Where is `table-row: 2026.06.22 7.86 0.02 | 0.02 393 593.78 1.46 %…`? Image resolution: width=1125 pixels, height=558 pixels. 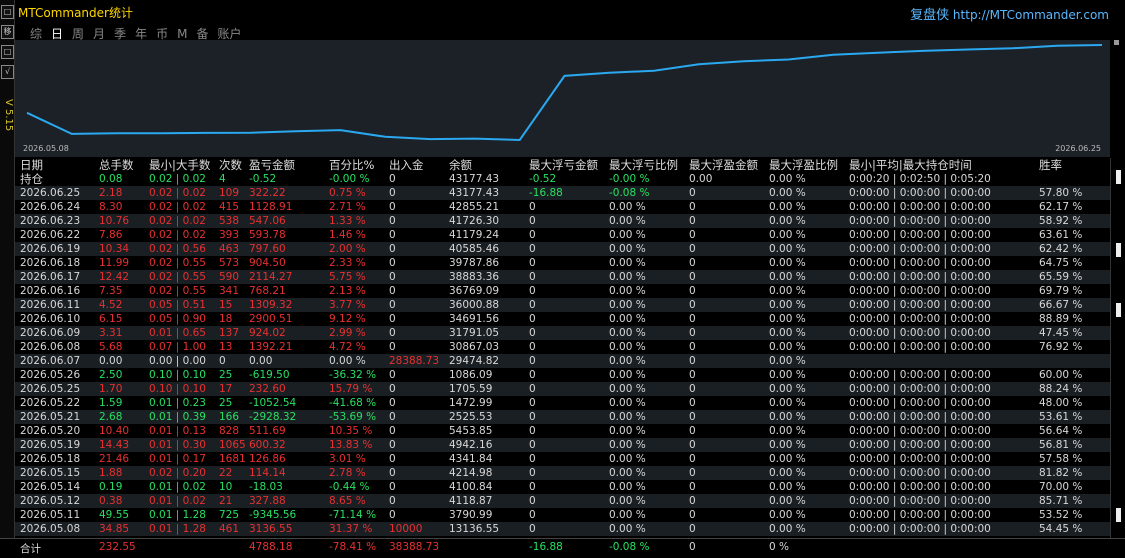
table-row: 2026.06.22 7.86 0.02 | 0.02 393 593.78 1.46 %… is located at coordinates (563, 235).